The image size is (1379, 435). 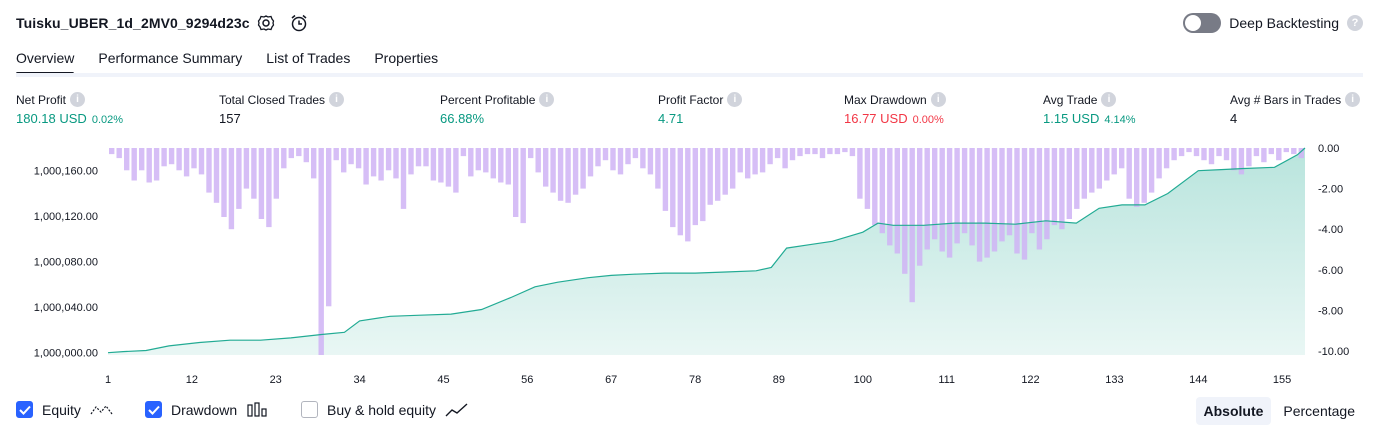 I want to click on equity-line-icon, so click(x=101, y=409).